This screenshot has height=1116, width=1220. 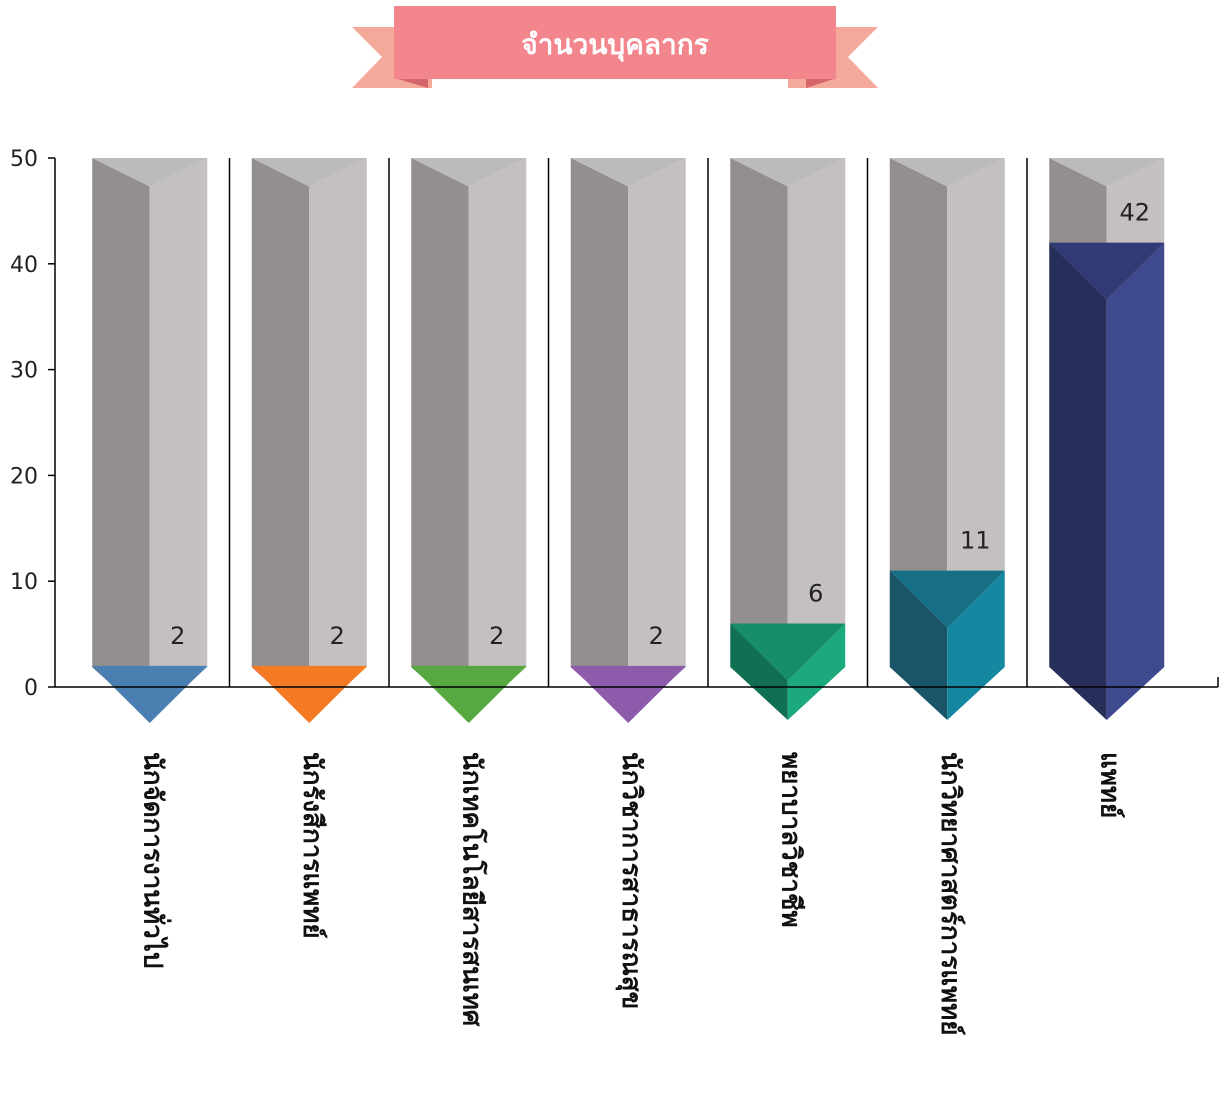 I want to click on data-label: 6, so click(x=815, y=594).